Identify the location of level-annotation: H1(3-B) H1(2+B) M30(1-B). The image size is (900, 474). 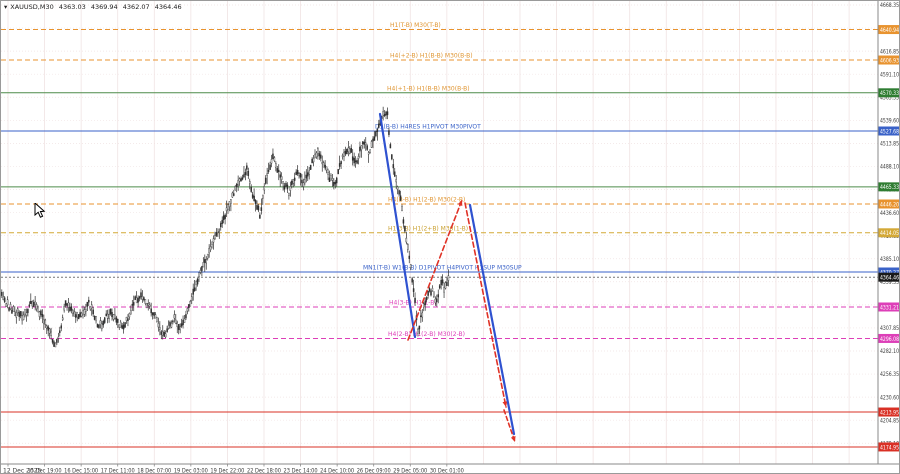
(428, 228).